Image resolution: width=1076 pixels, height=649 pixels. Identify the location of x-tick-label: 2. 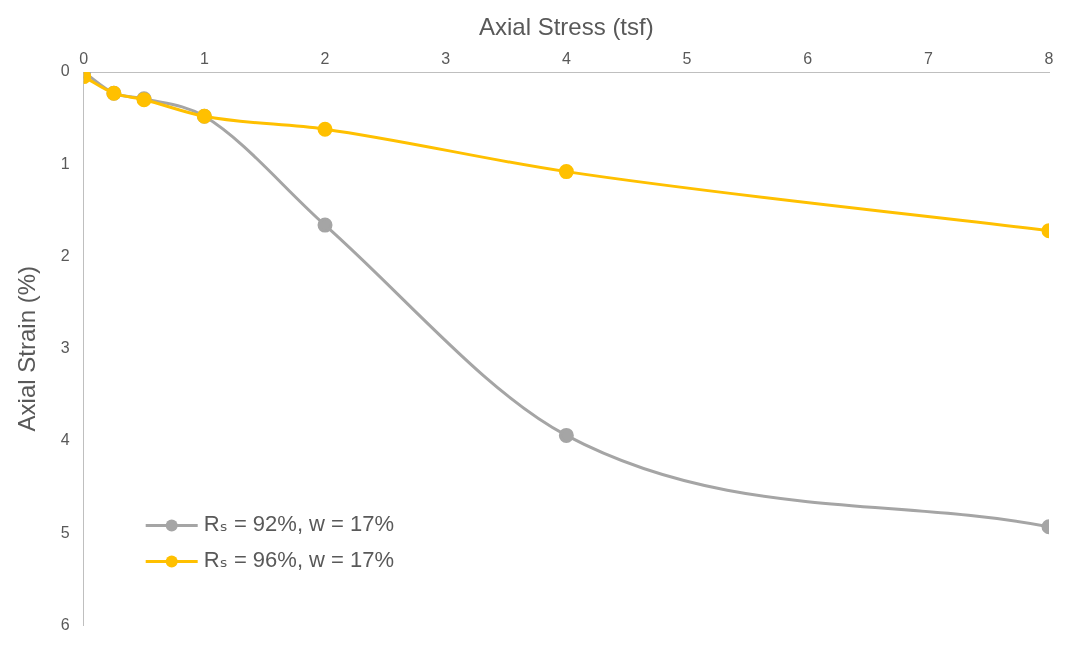
(325, 58).